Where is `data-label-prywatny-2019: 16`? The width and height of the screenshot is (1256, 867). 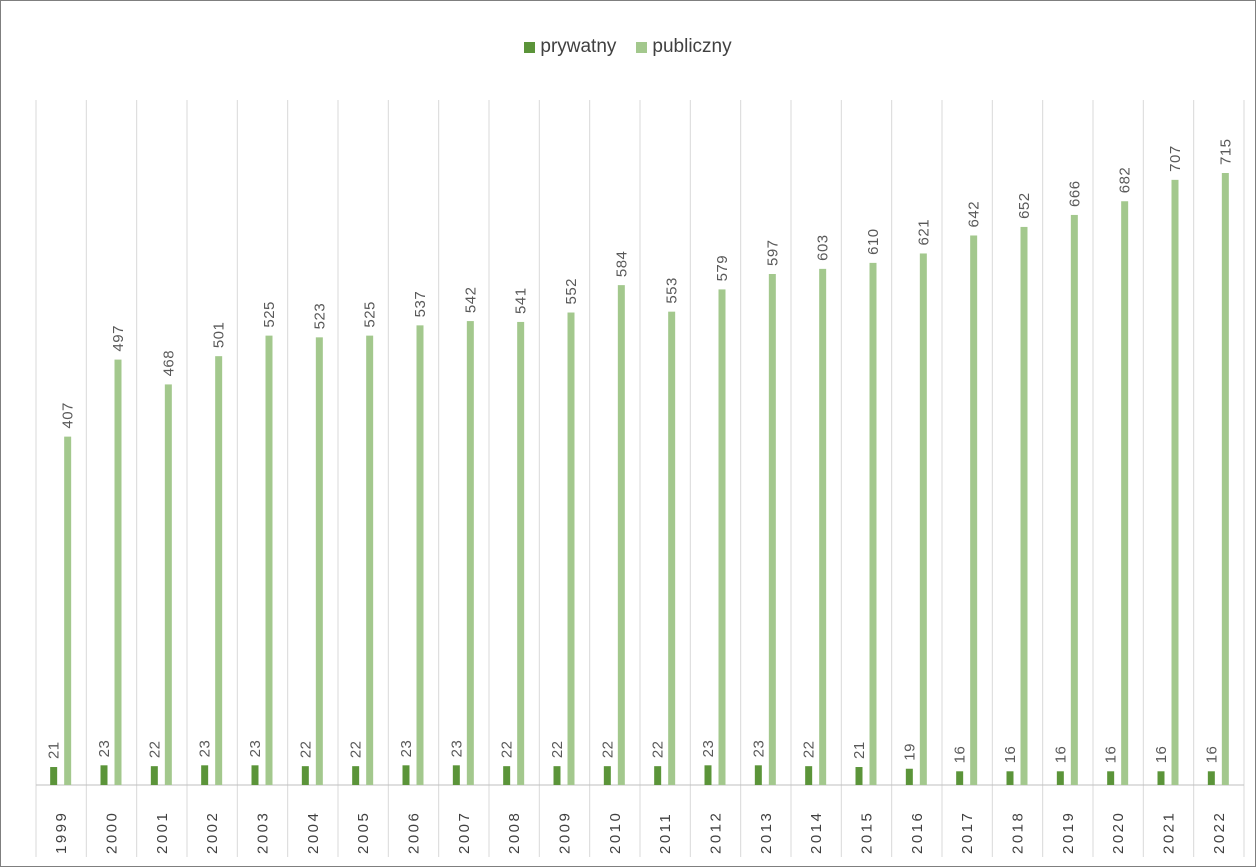 data-label-prywatny-2019: 16 is located at coordinates (1060, 755).